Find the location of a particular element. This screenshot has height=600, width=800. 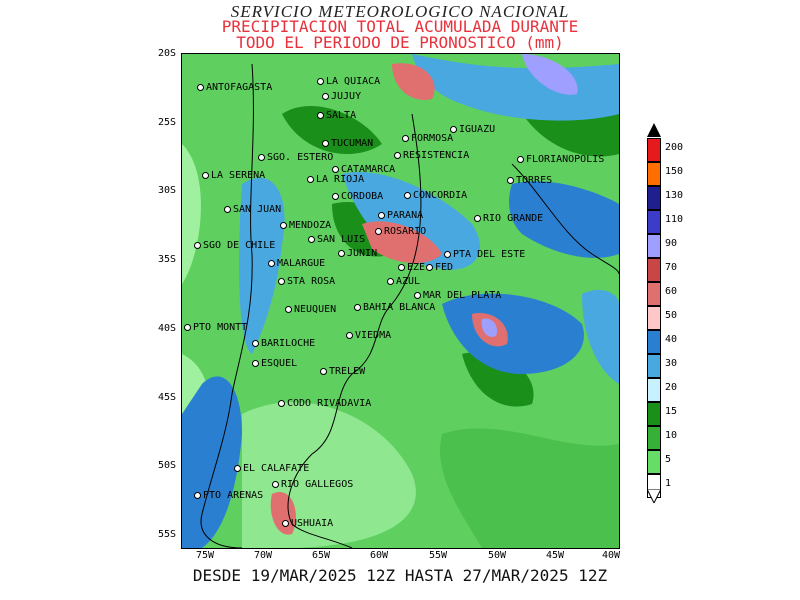

lat-label-35s: 35S is located at coordinates (167, 259).